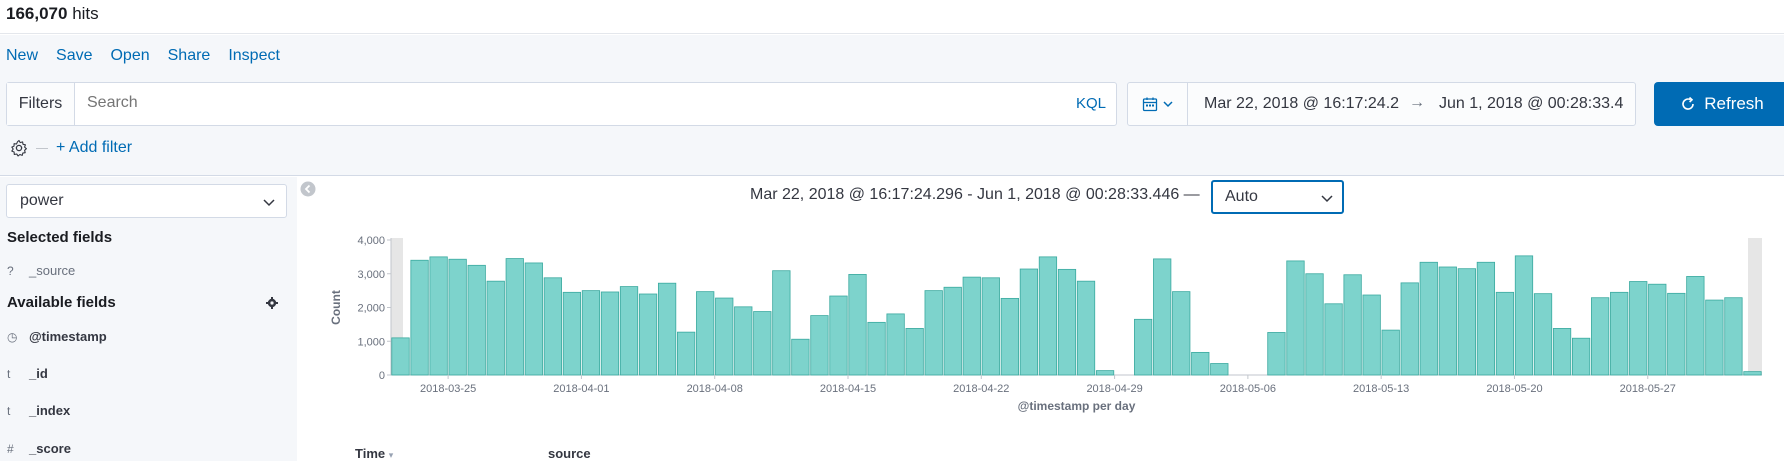 The width and height of the screenshot is (1784, 461). What do you see at coordinates (52, 14) in the screenshot?
I see `hits-count: 166,070 hits` at bounding box center [52, 14].